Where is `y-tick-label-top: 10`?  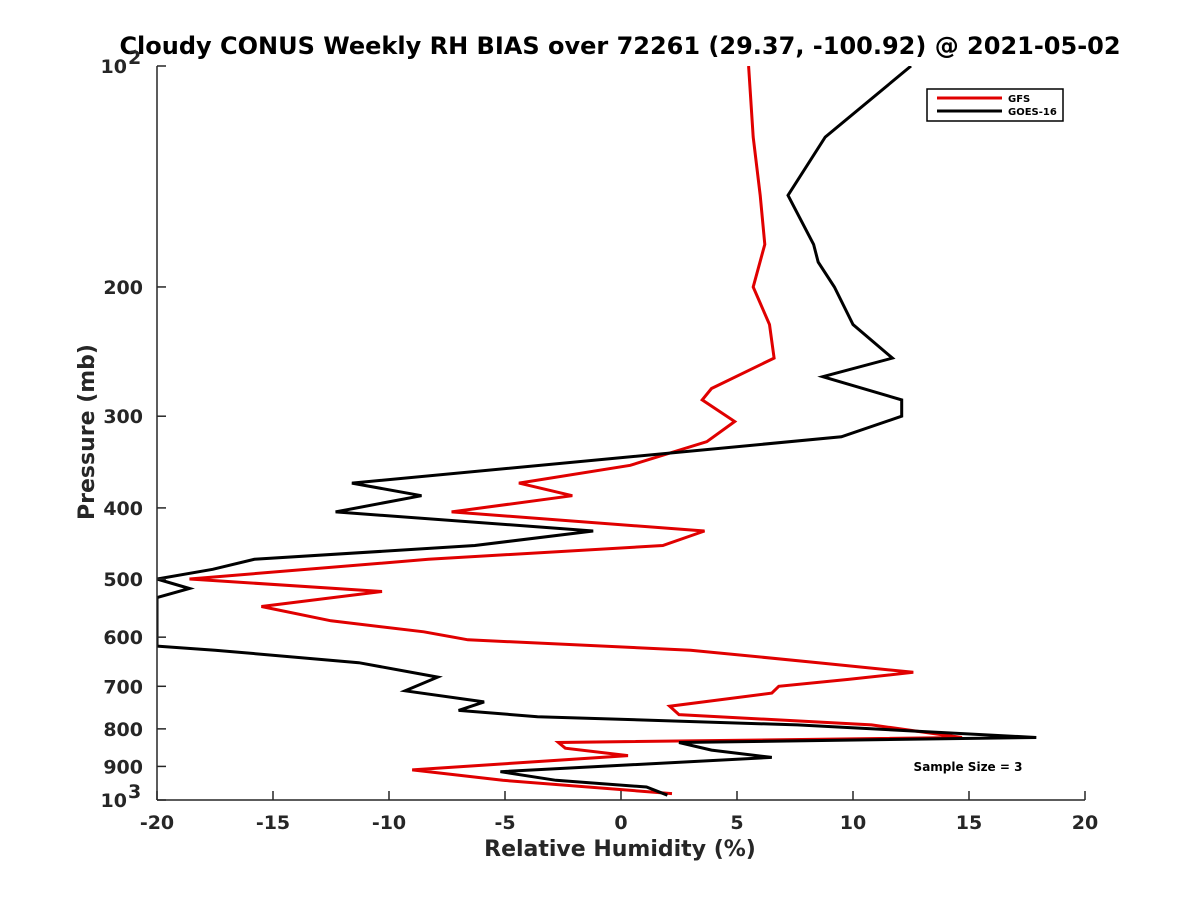 y-tick-label-top: 10 is located at coordinates (114, 67).